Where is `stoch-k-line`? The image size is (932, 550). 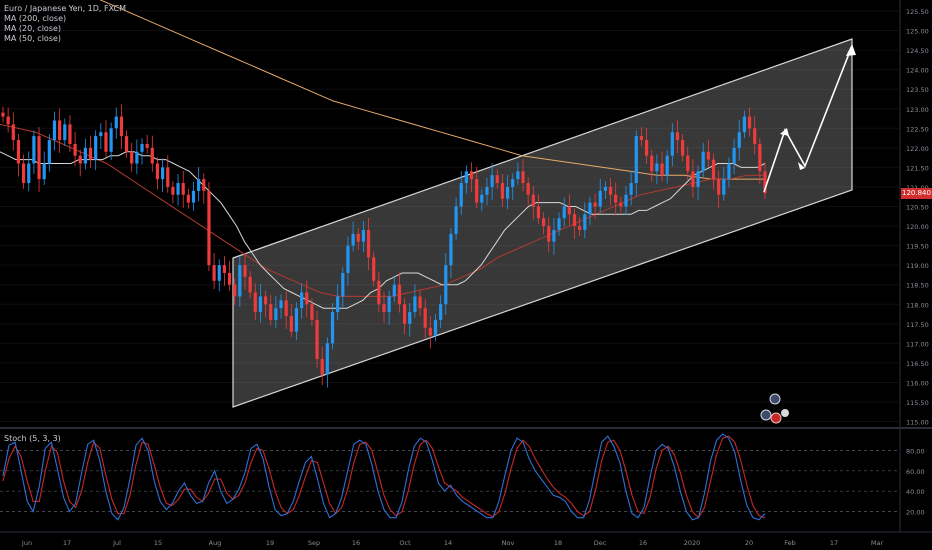
stoch-k-line is located at coordinates (384, 477).